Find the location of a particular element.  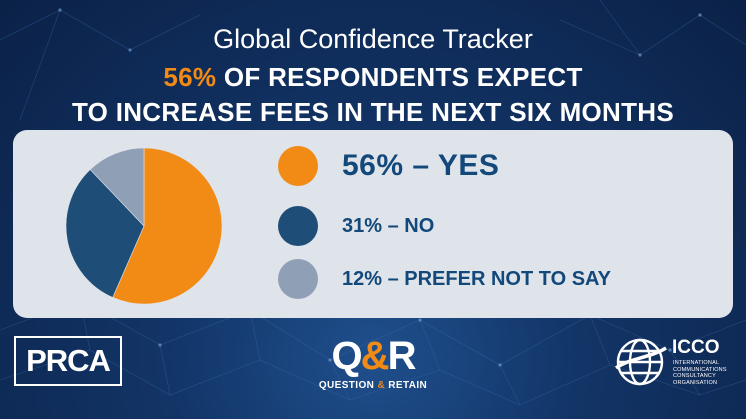

headline-line-1: 56% OF RESPONDENTS EXPECT is located at coordinates (373, 77).